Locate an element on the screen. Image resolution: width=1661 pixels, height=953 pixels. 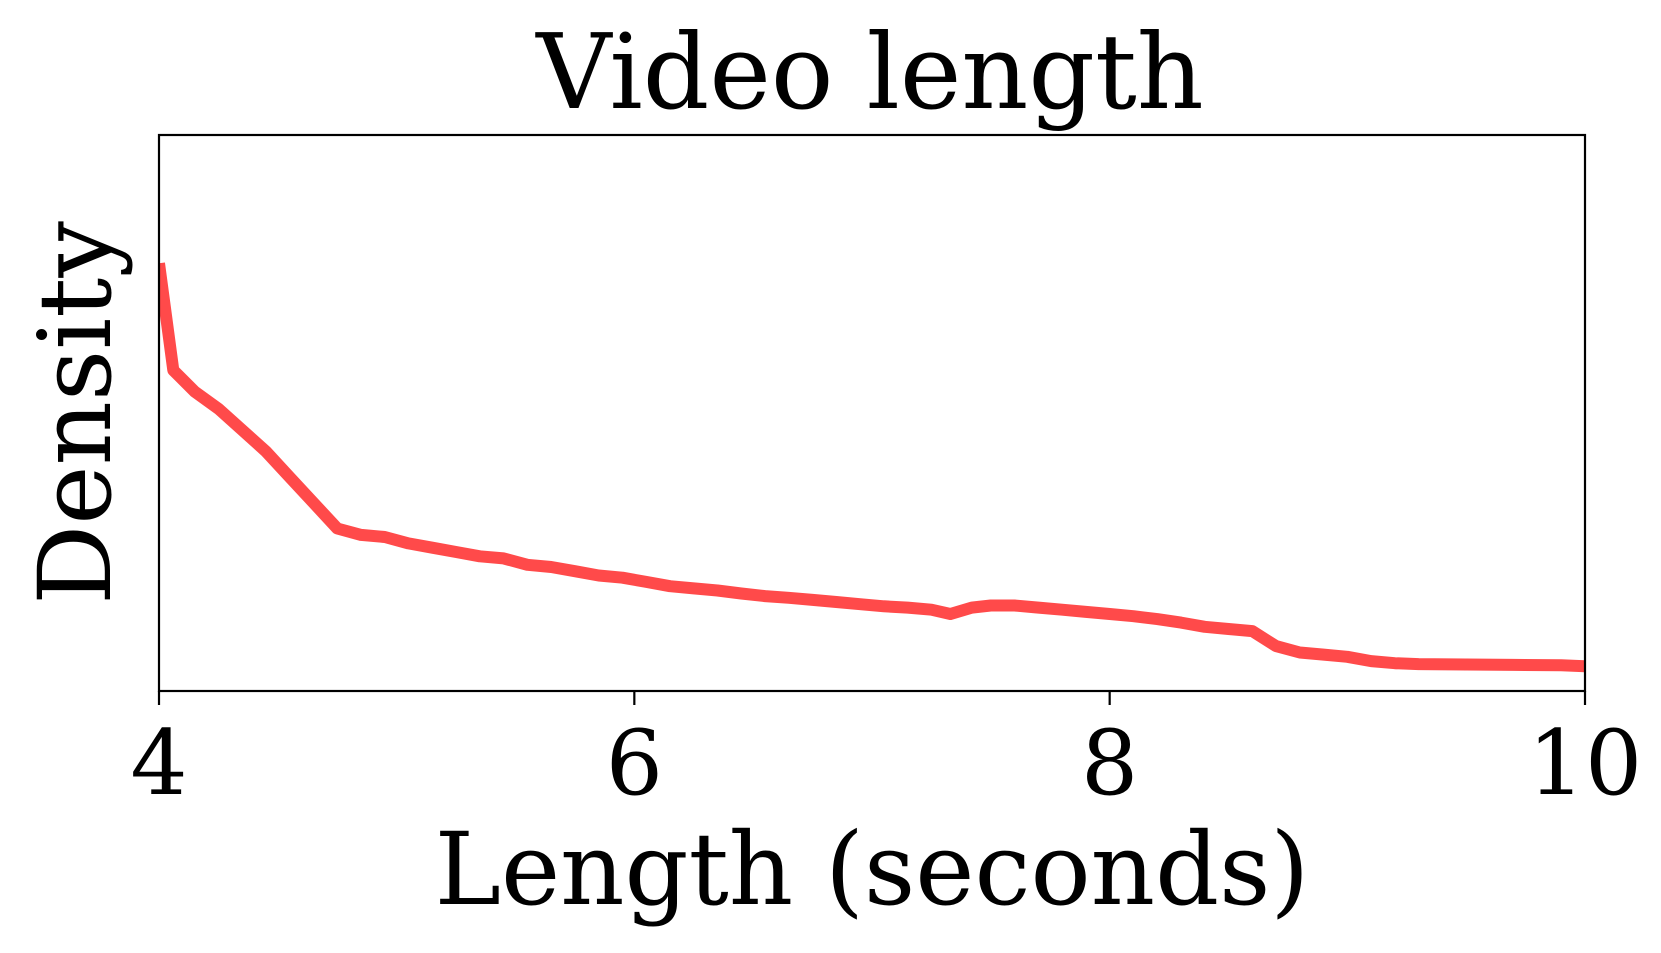
x-axis: 4 6 8 10 is located at coordinates (886, 753).